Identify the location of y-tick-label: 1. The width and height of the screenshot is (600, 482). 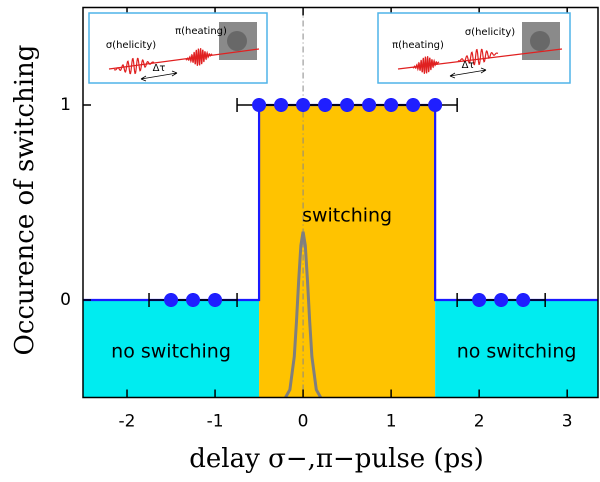
(65, 105).